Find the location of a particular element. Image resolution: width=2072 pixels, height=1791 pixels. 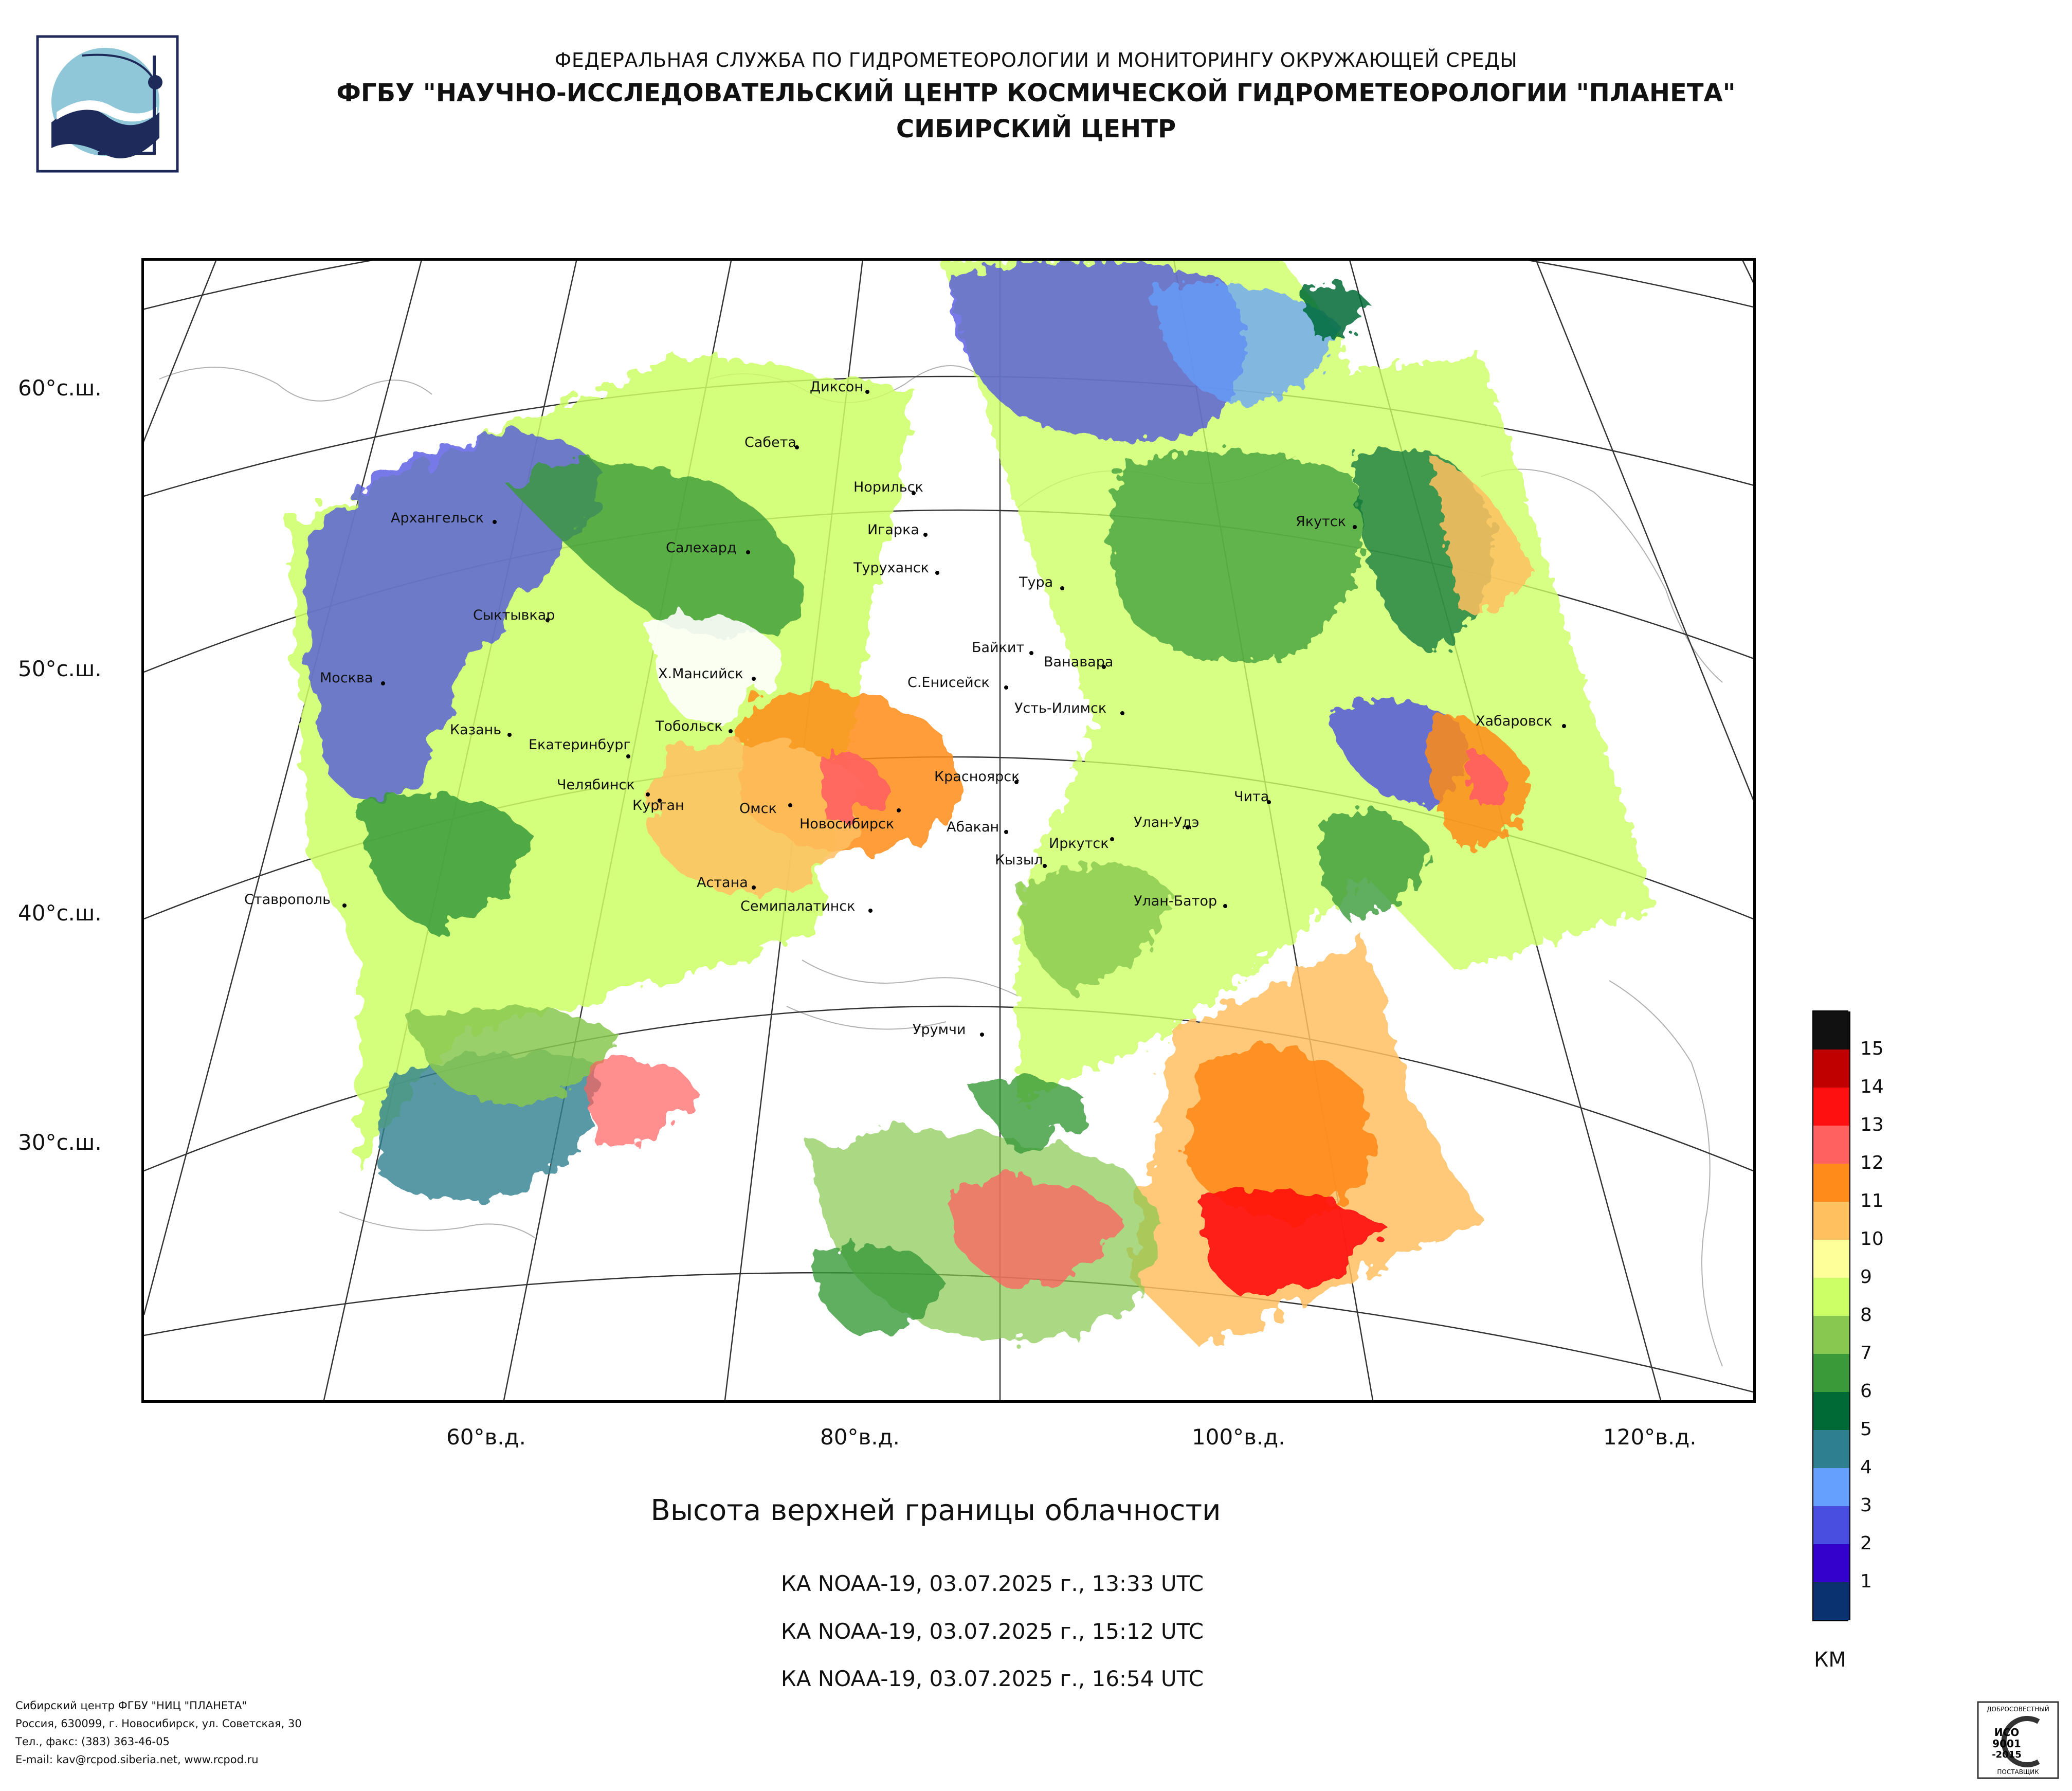

city-label: Казань is located at coordinates (476, 730).